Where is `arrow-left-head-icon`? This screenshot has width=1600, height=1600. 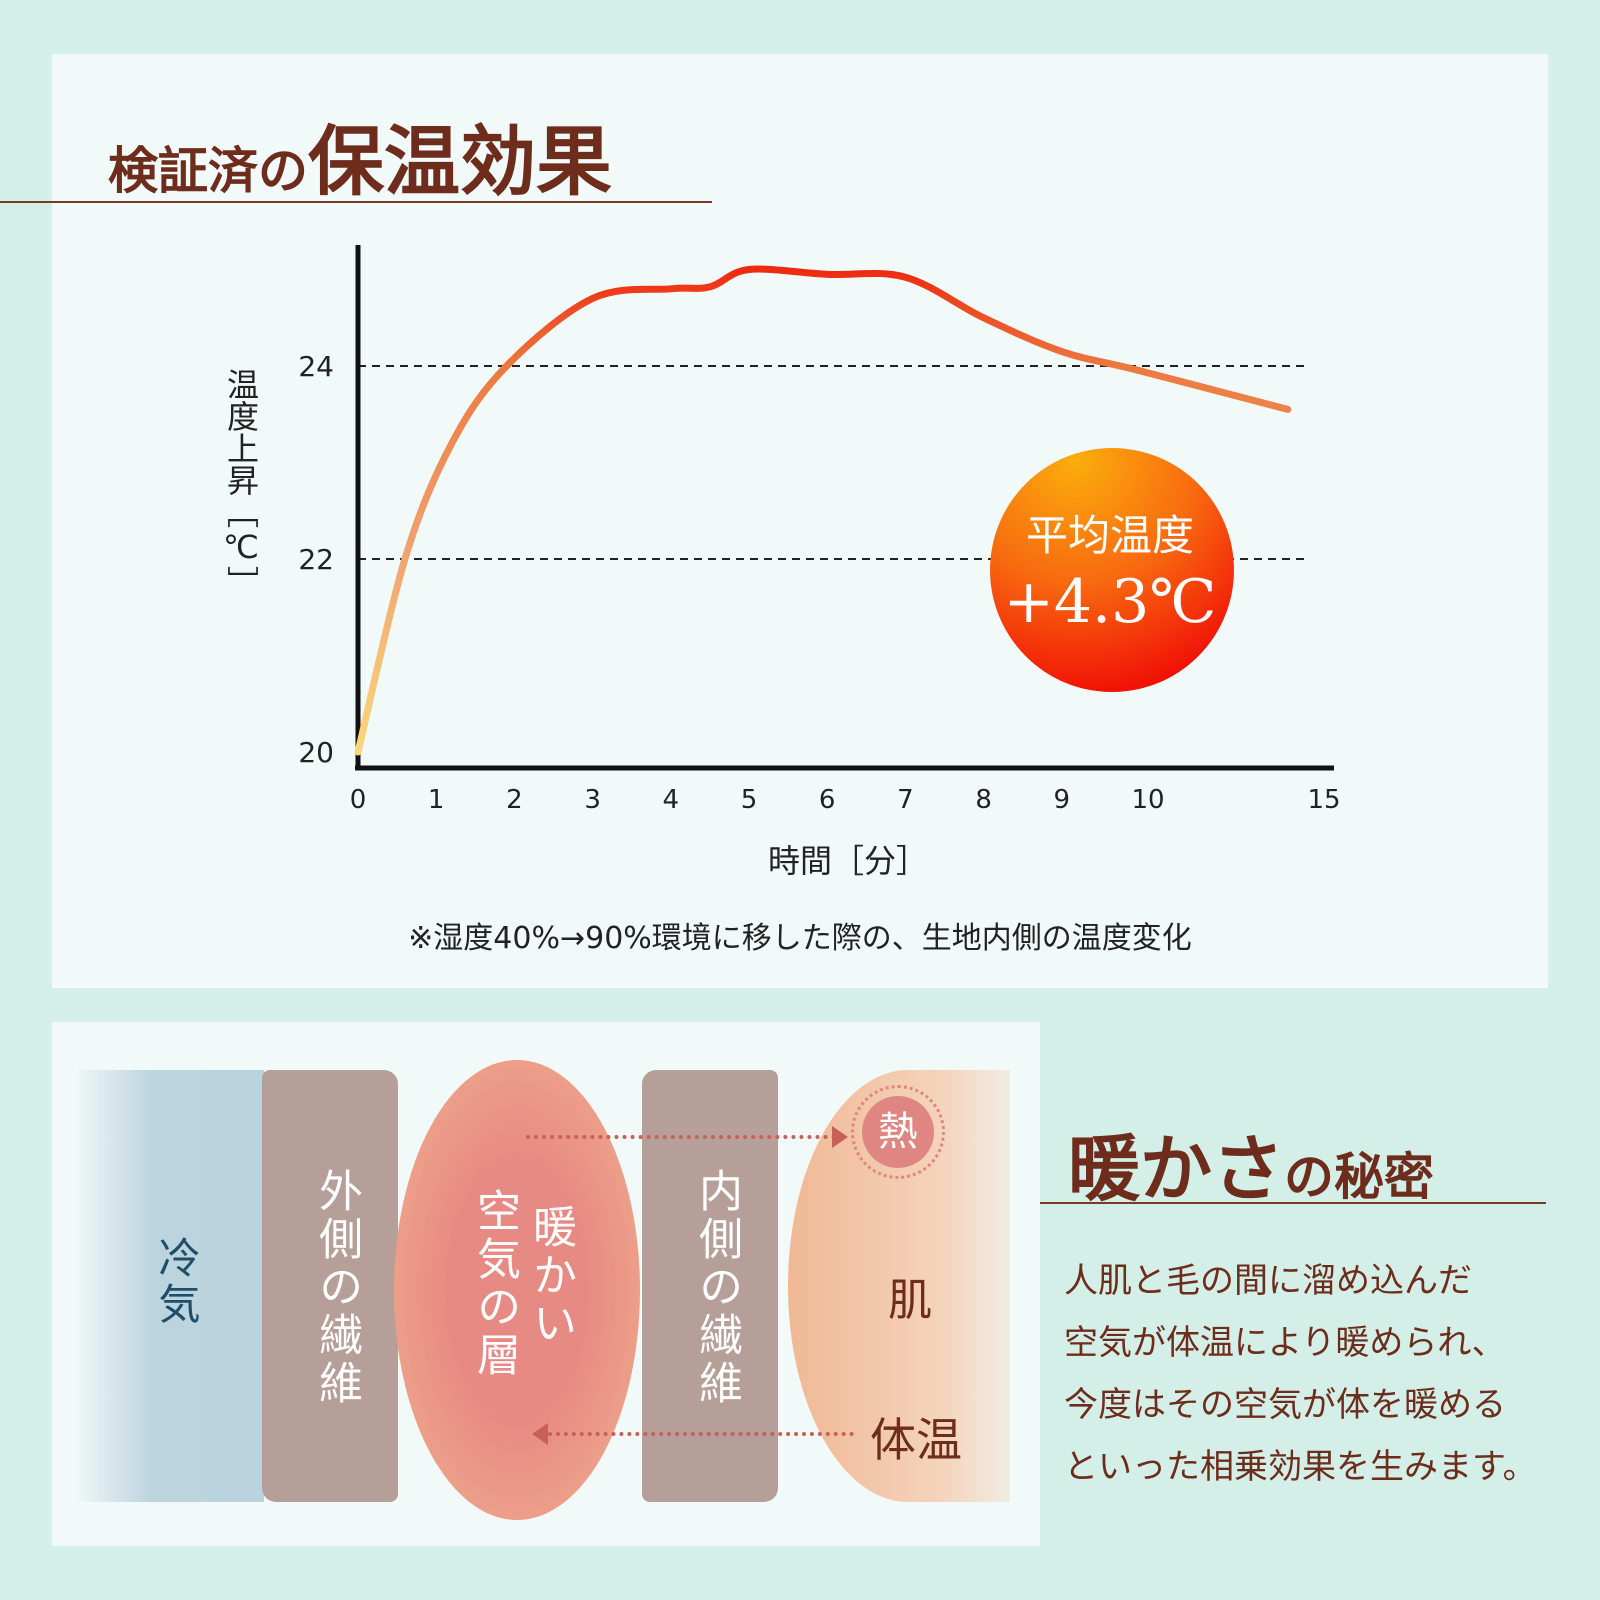
arrow-left-head-icon is located at coordinates (540, 1434).